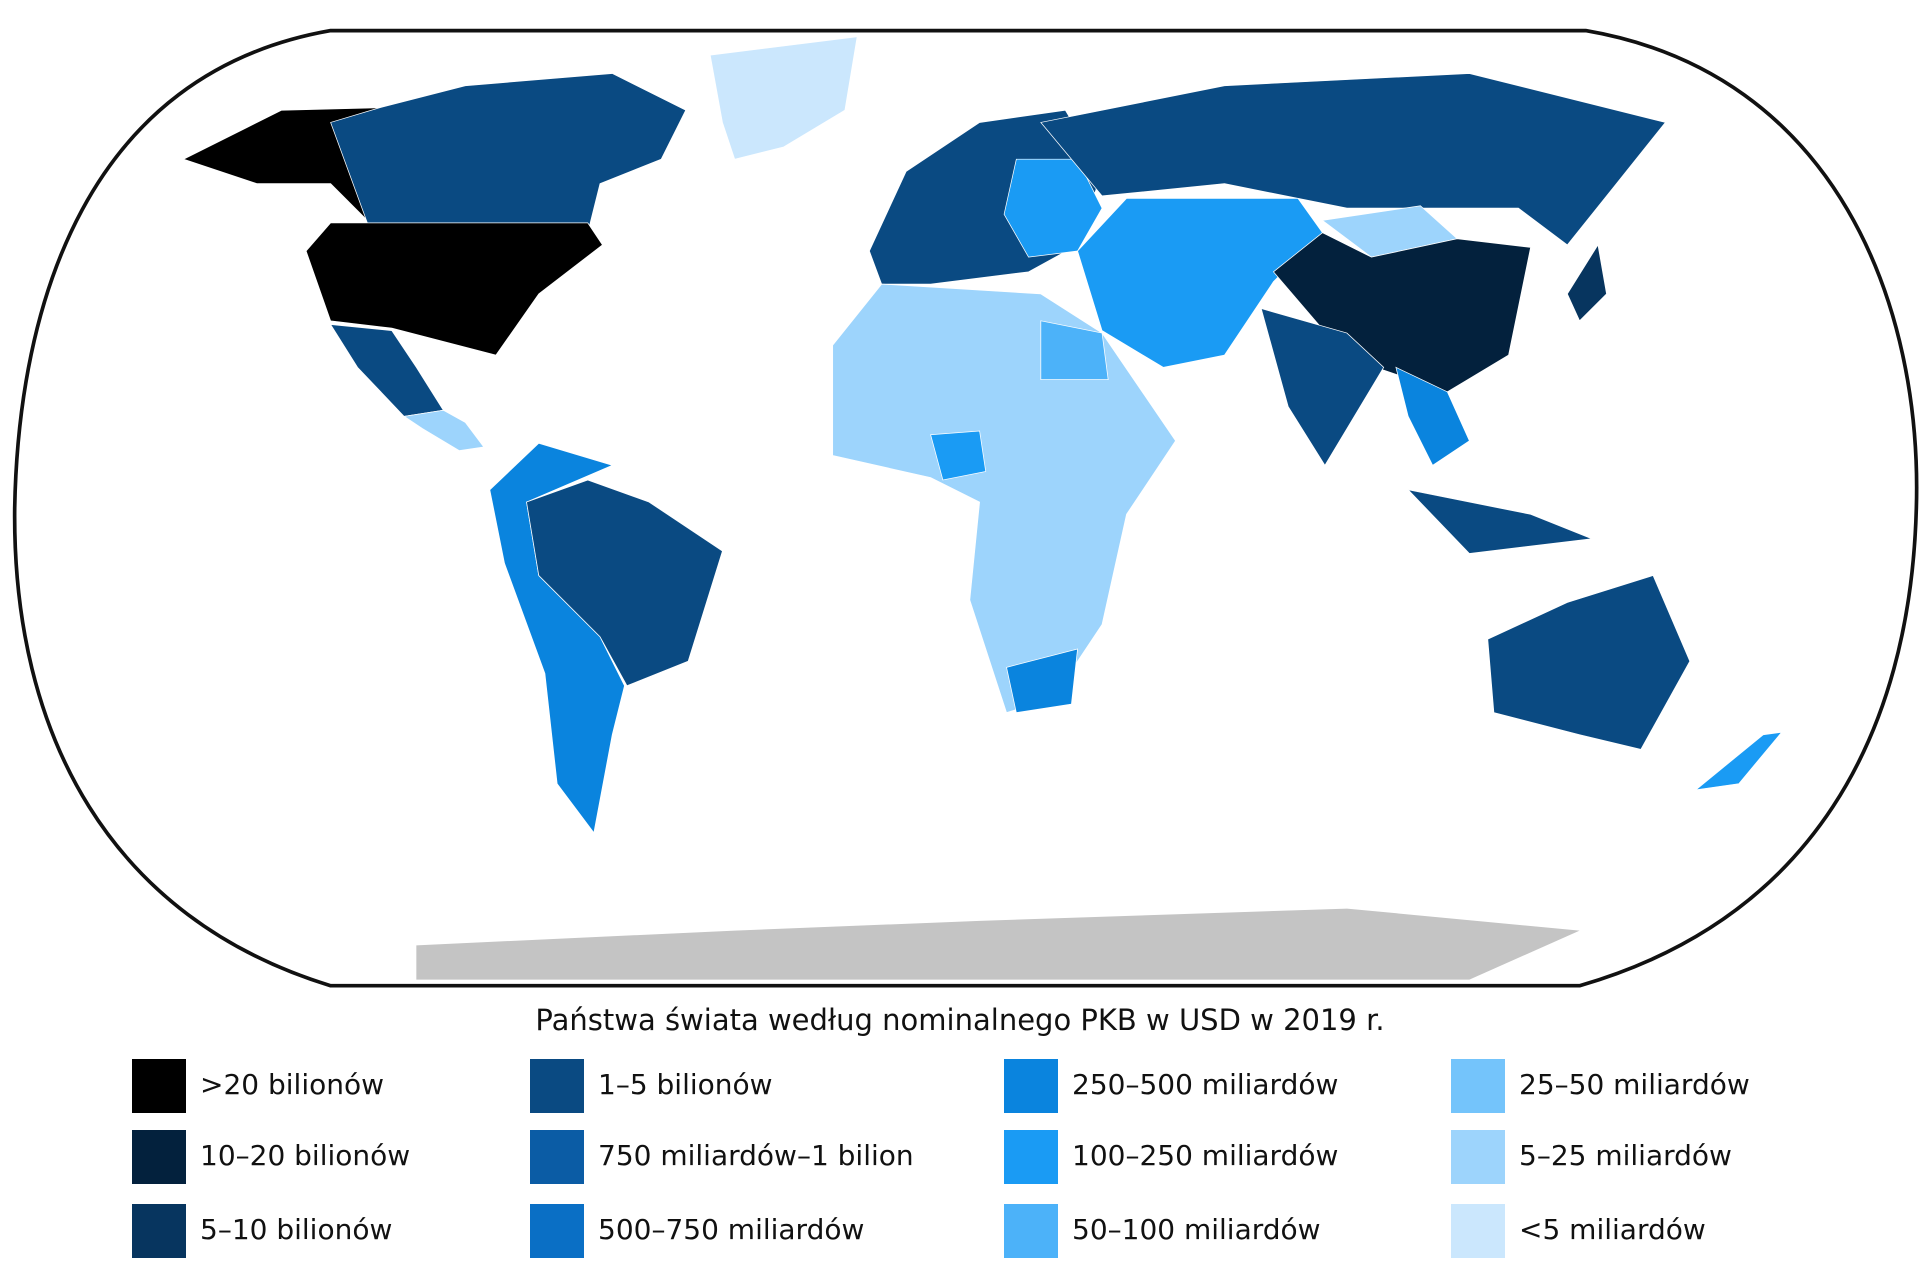 Image resolution: width=1920 pixels, height=1280 pixels. Describe the element at coordinates (1625, 1155) in the screenshot. I see `legend-label: 5–25 miliardów` at that location.